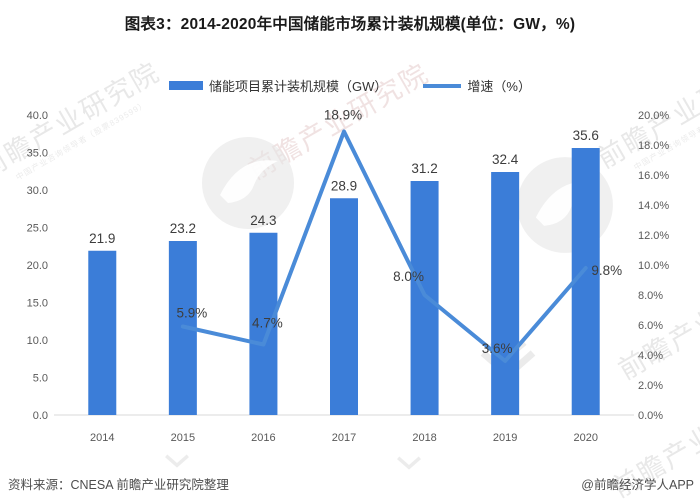  Describe the element at coordinates (102, 238) in the screenshot. I see `bar-value-label-2014: 21.9` at that location.